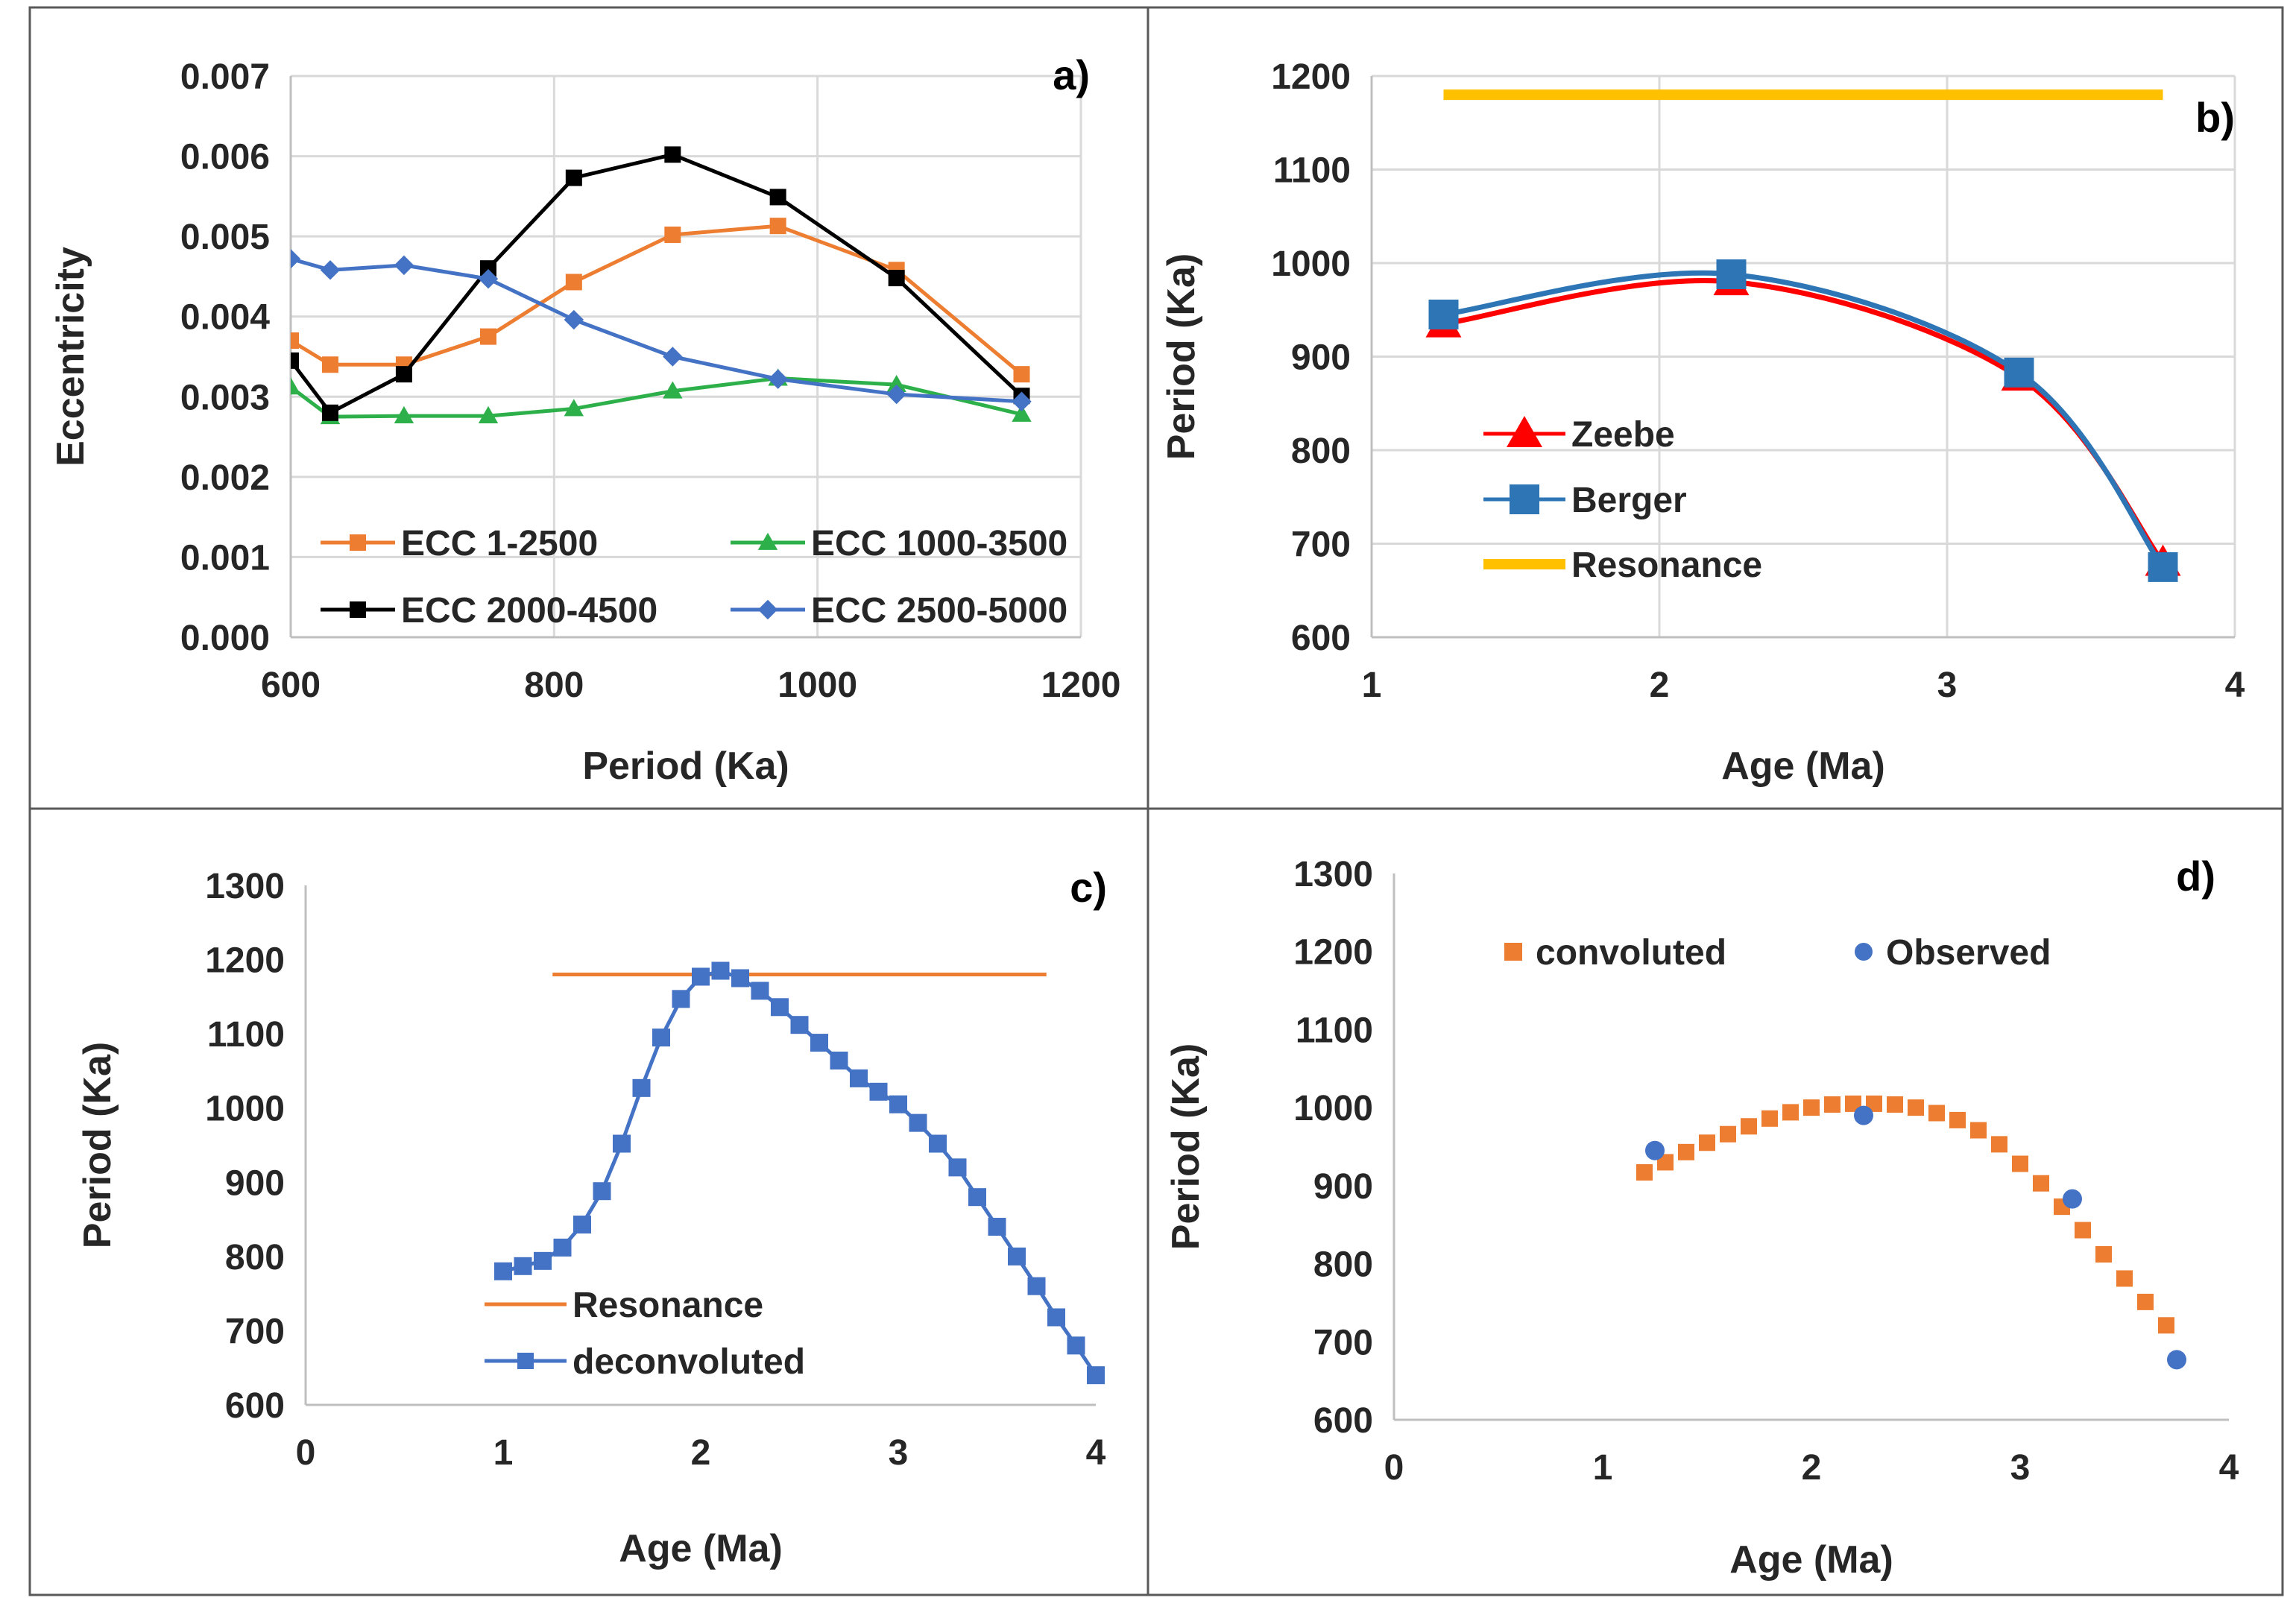 The image size is (2290, 1624). I want to click on y-axis-title: Eccentricity, so click(70, 357).